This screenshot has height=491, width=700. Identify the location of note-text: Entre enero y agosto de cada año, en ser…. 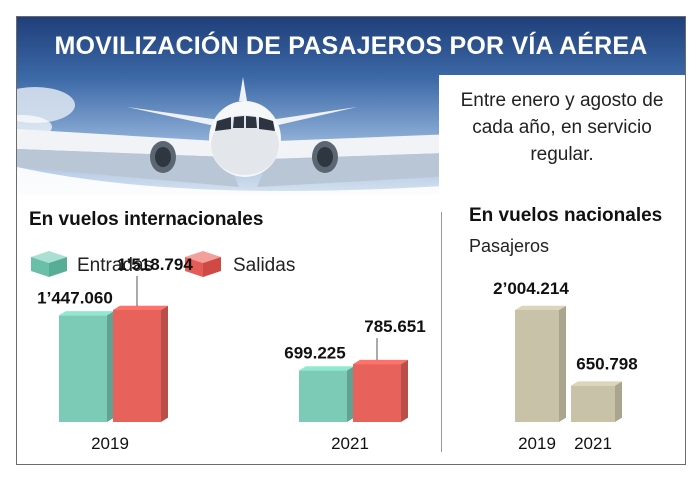
(562, 127).